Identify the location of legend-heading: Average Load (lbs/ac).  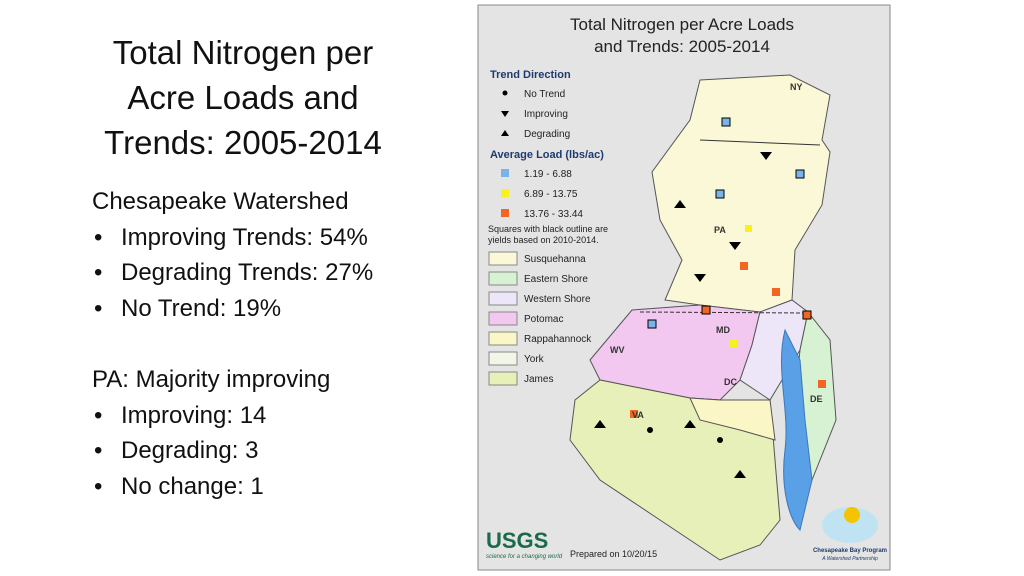
(547, 155).